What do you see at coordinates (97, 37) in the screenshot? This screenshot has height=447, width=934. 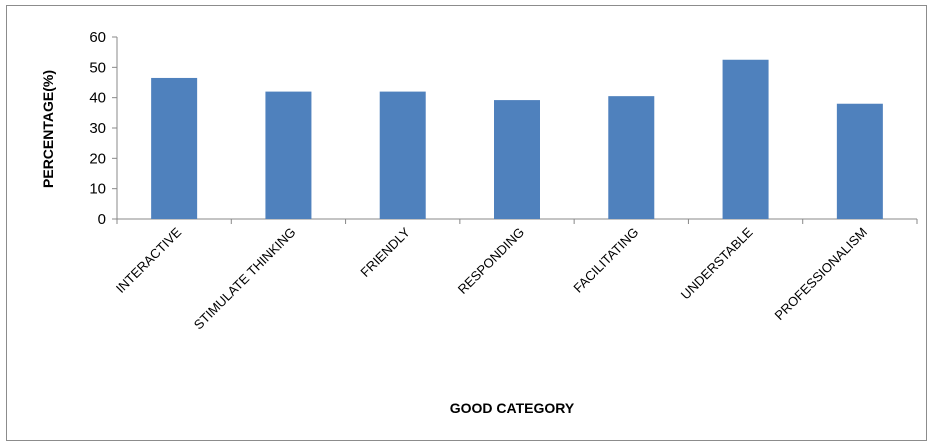 I see `y-tick-label: 60` at bounding box center [97, 37].